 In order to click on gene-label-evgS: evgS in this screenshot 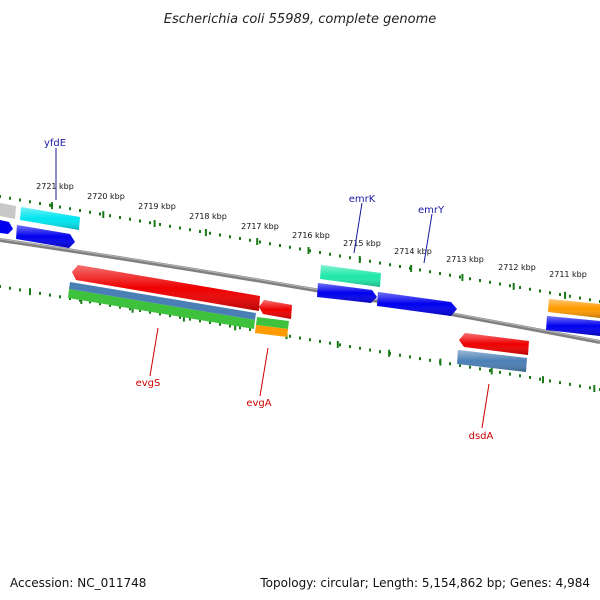, I will do `click(148, 383)`.